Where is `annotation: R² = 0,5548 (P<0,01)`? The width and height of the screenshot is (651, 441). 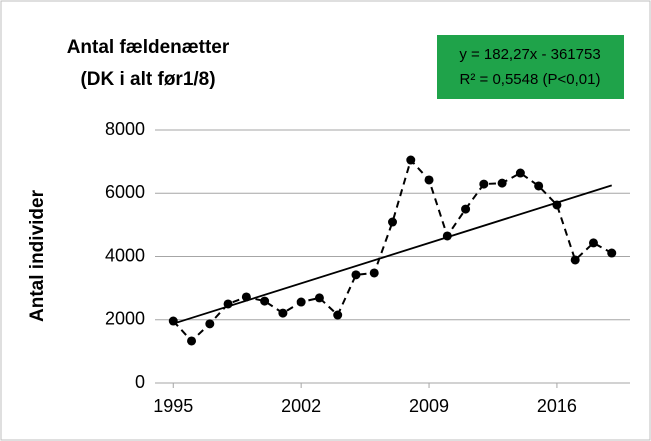 annotation: R² = 0,5548 (P<0,01) is located at coordinates (530, 79).